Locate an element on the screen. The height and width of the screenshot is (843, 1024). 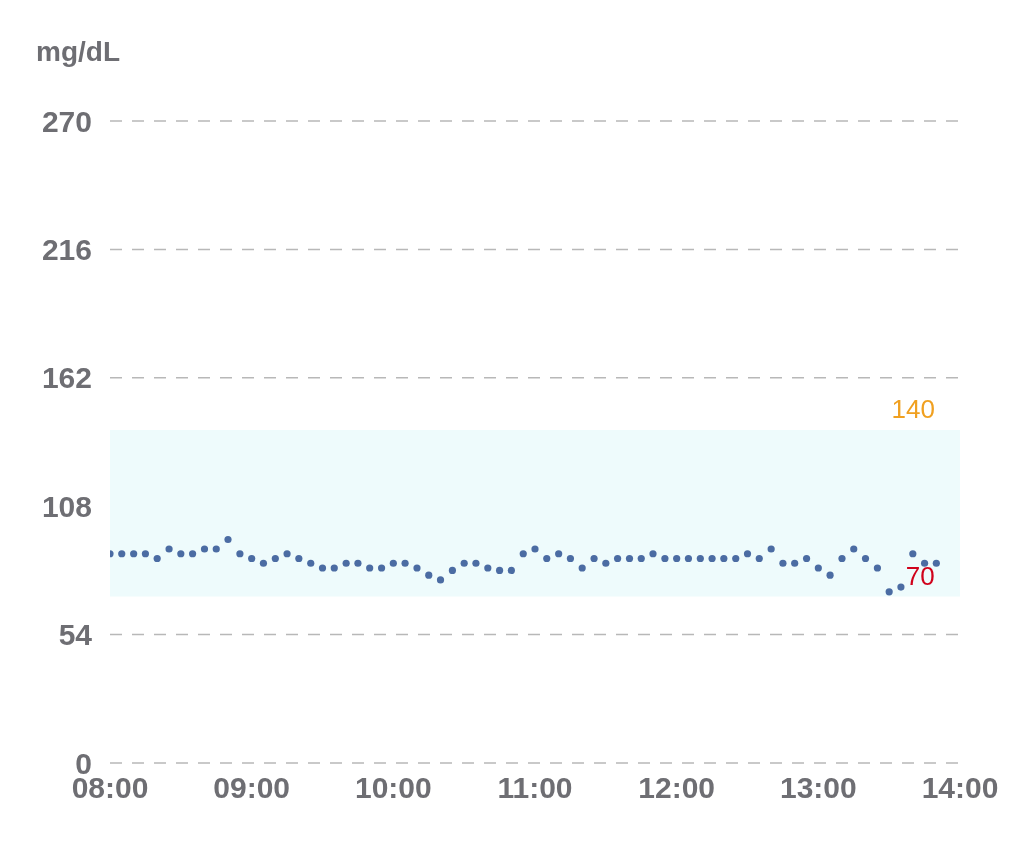
y-tick-label: 54 is located at coordinates (75, 635).